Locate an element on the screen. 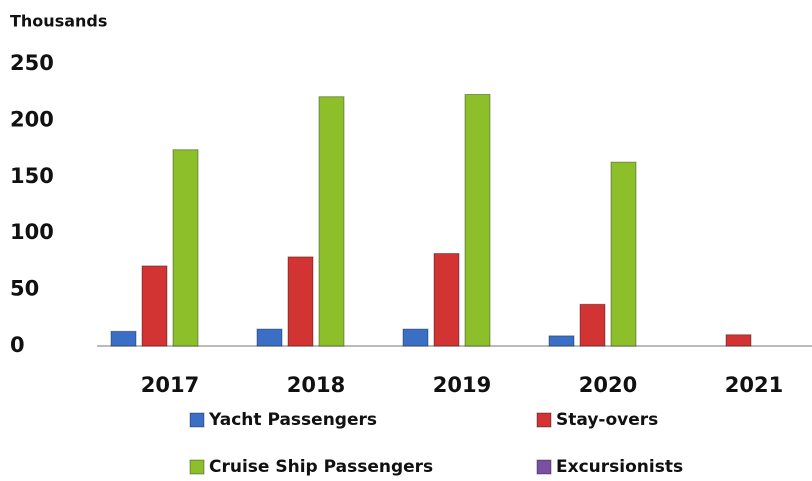  x-tick-label: 2017 is located at coordinates (170, 385).